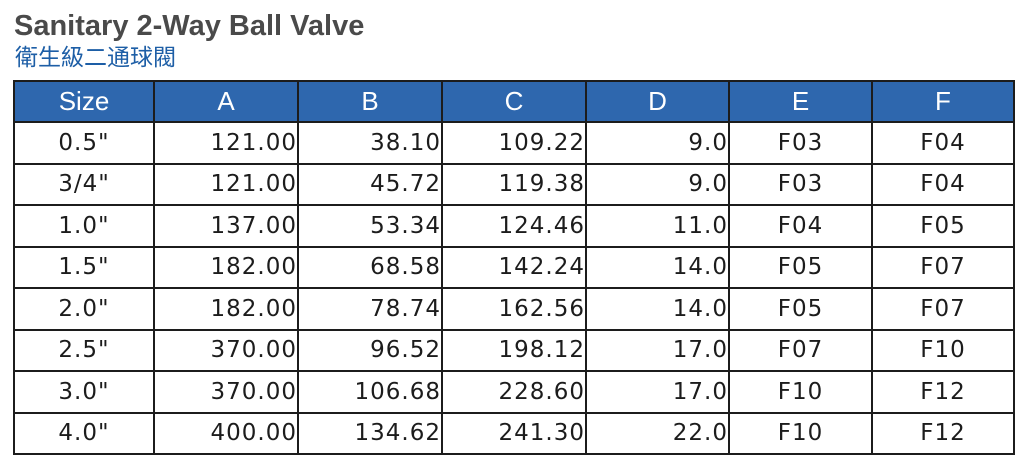 Image resolution: width=1026 pixels, height=463 pixels. What do you see at coordinates (943, 350) in the screenshot?
I see `cell-f: F10` at bounding box center [943, 350].